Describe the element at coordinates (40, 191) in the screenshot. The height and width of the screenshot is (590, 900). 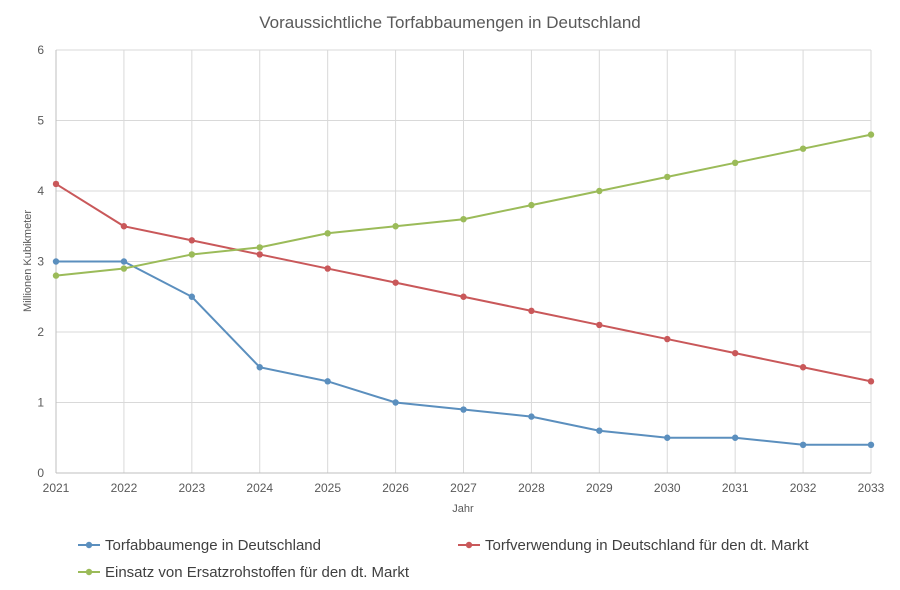
I see `y-tick-label: 4` at that location.